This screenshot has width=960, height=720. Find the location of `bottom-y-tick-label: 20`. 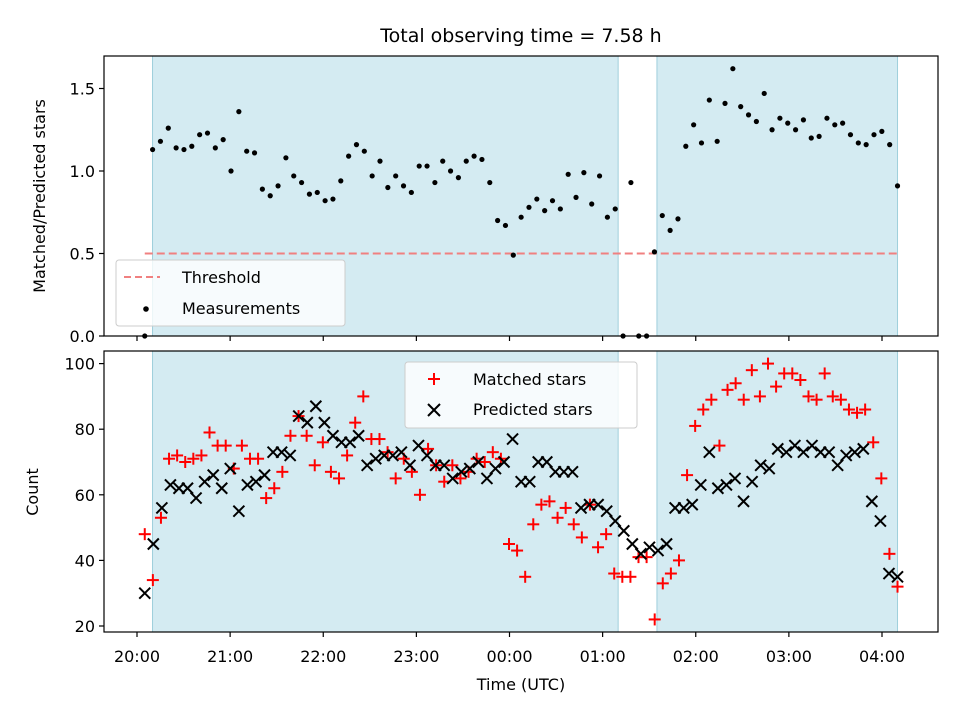

bottom-y-tick-label: 20 is located at coordinates (85, 626).